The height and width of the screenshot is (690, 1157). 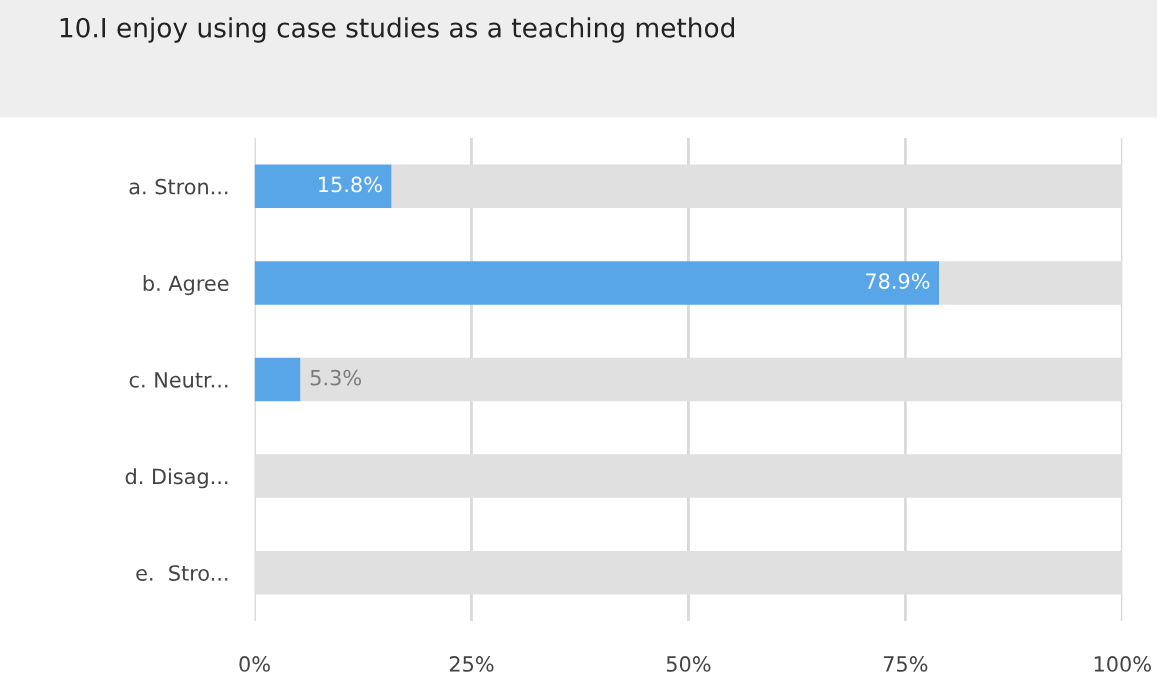 I want to click on data-label: 78.9%, so click(x=898, y=281).